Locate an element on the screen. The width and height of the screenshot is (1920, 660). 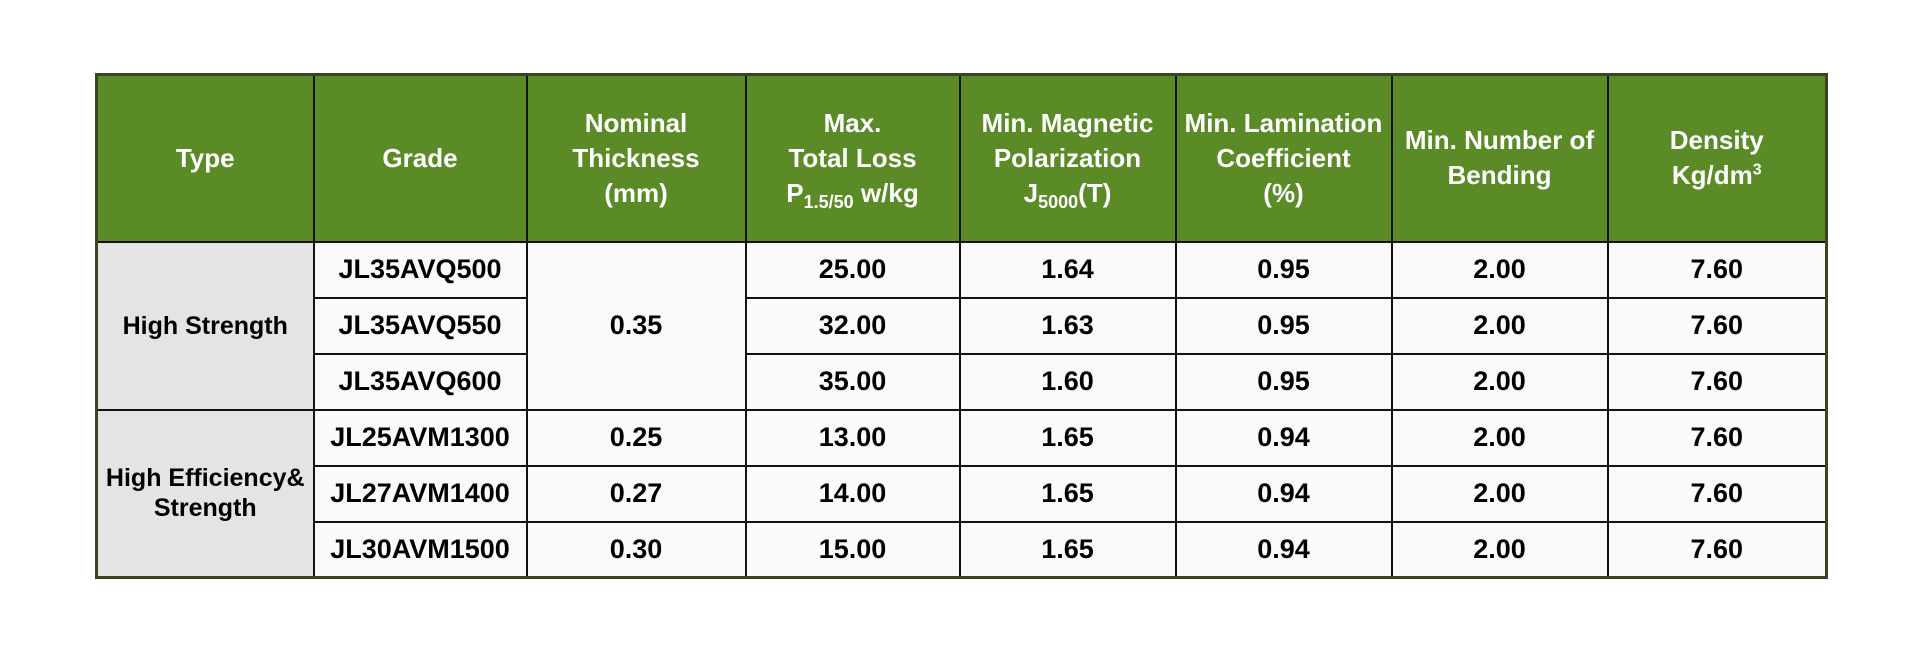
table-row: JL35AVQ550 32.00 1.63 0.95 2.00 7.60 is located at coordinates (962, 325).